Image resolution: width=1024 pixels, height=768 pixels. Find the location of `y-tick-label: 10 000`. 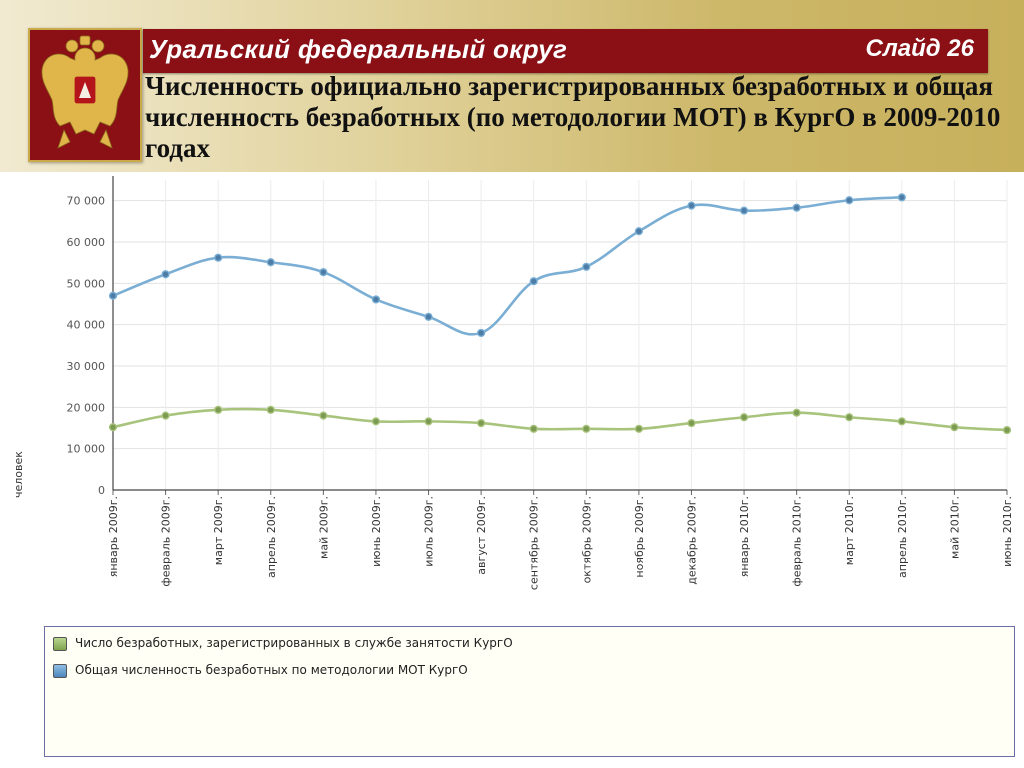

y-tick-label: 10 000 is located at coordinates (86, 449).